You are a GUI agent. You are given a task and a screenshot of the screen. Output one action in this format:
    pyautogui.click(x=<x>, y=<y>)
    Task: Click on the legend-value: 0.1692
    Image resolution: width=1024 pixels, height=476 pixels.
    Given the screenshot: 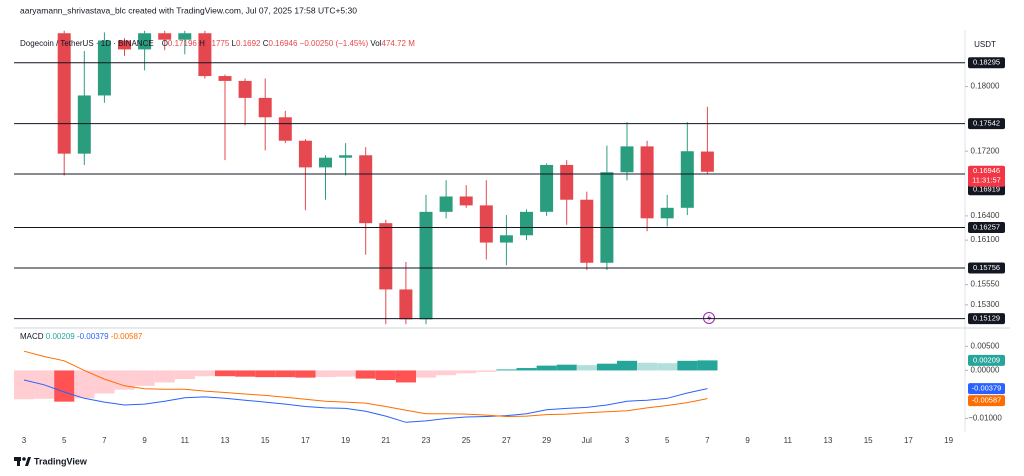 What is the action you would take?
    pyautogui.click(x=248, y=43)
    